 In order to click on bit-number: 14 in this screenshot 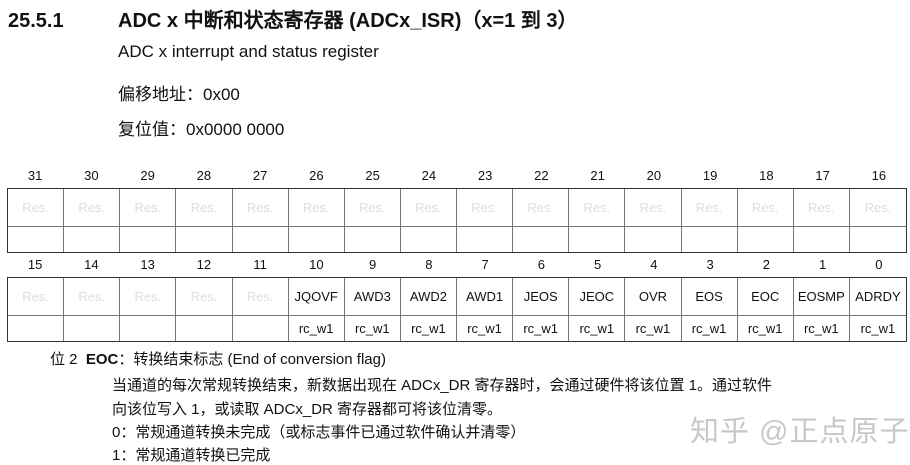, I will do `click(91, 264)`.